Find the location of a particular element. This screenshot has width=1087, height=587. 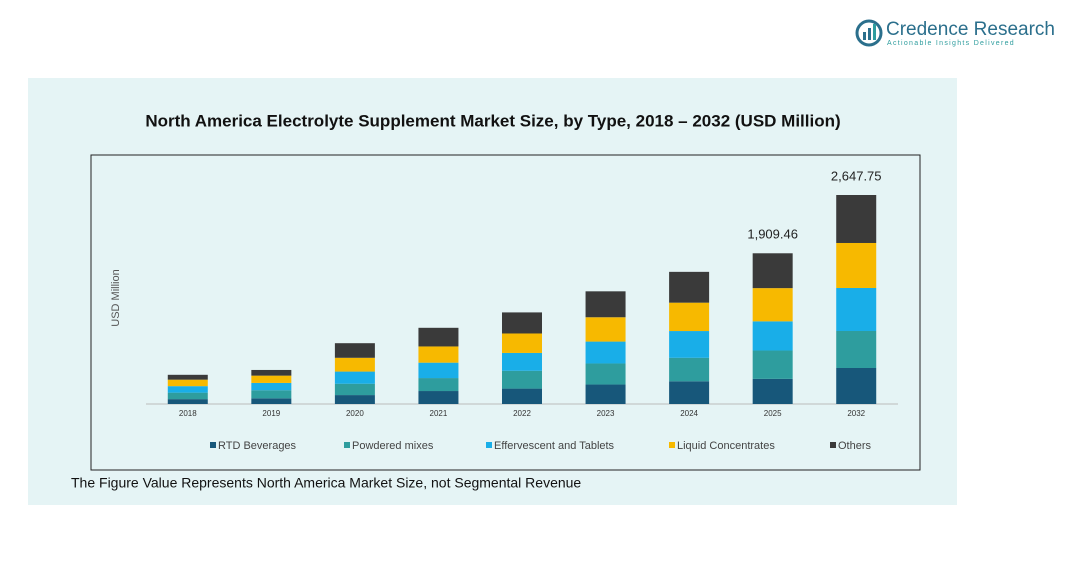

x-tick-label: 2023 is located at coordinates (606, 413).